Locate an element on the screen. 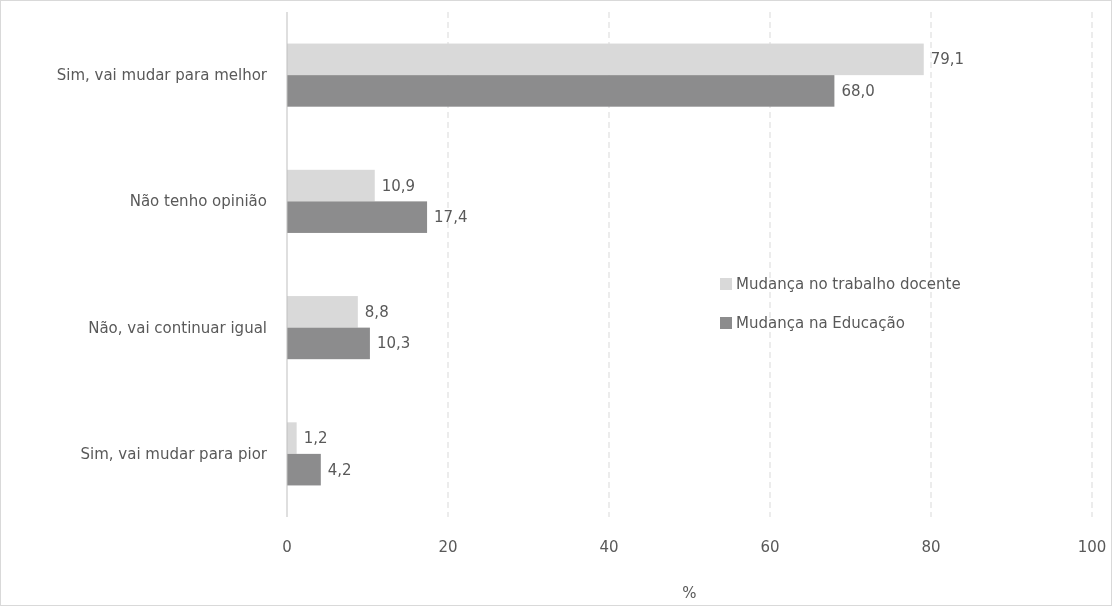  data-label: 1,2 is located at coordinates (315, 438).